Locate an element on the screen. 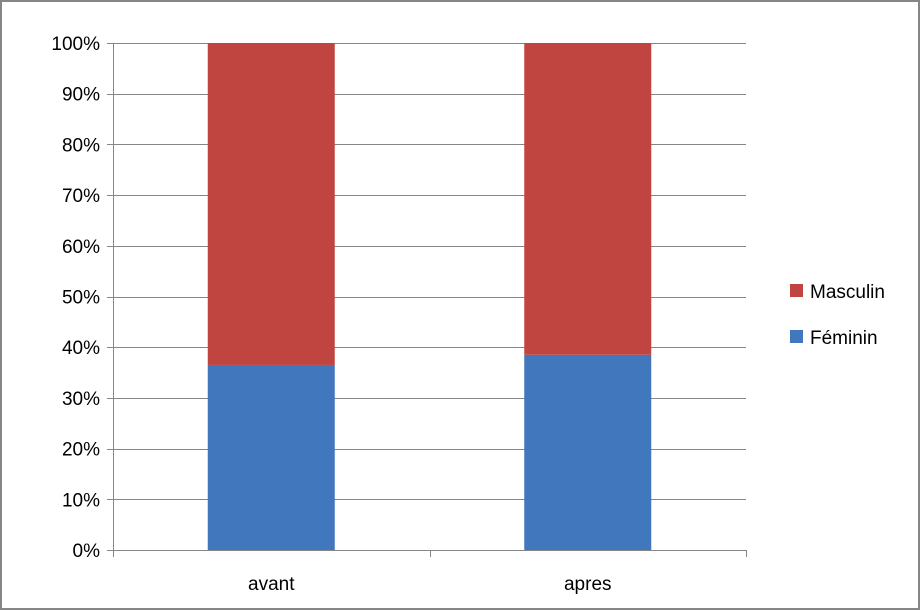 The image size is (920, 610). bar-avant-masculin is located at coordinates (271, 204).